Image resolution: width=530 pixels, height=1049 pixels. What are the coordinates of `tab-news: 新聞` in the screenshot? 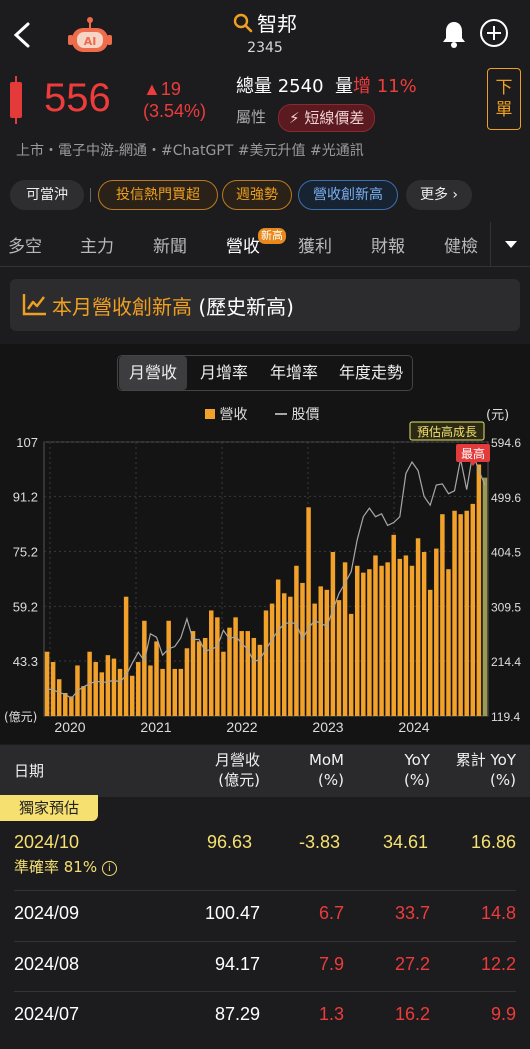 It's located at (170, 247).